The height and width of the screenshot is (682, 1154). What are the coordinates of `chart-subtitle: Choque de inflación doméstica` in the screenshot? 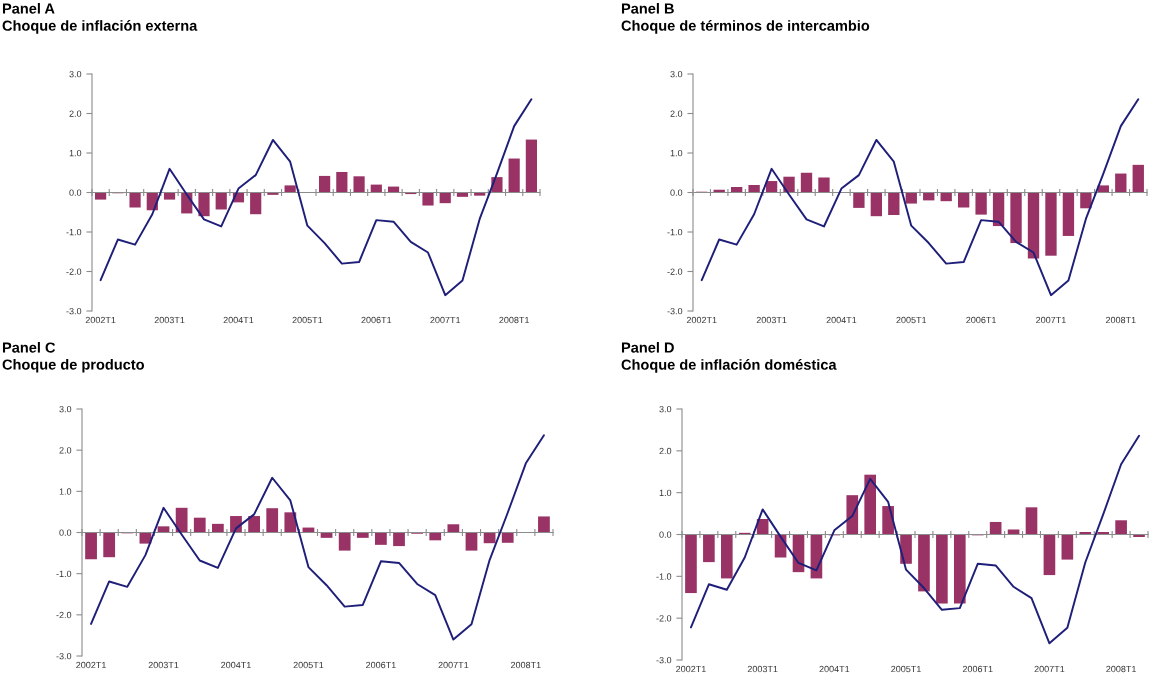 It's located at (729, 366).